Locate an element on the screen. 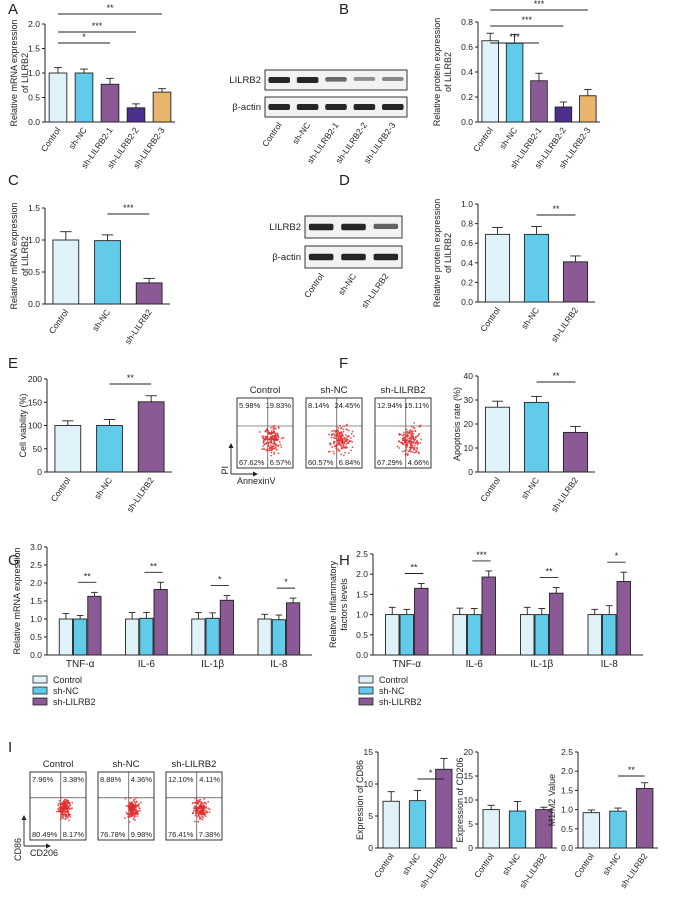 The height and width of the screenshot is (898, 676). quadrant-percentage: 60.57% is located at coordinates (321, 462).